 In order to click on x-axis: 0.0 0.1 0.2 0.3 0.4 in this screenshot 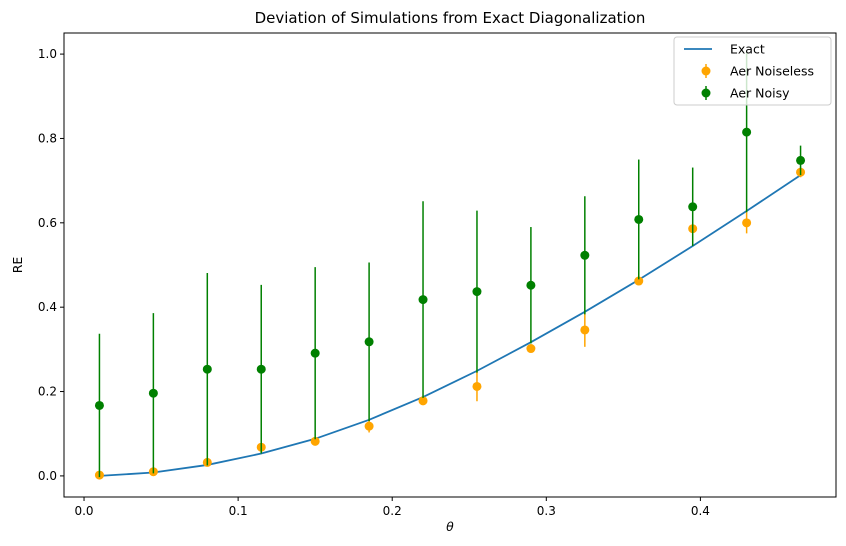, I will do `click(392, 507)`.